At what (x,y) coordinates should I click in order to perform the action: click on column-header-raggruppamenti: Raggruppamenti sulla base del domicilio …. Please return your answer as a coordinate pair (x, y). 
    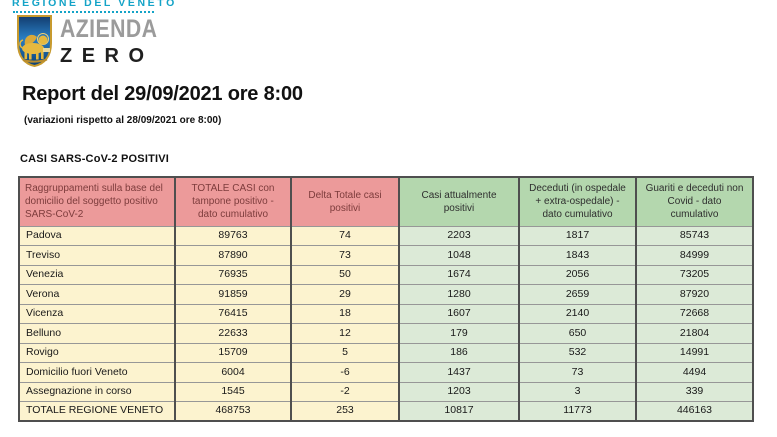
    Looking at the image, I should click on (97, 201).